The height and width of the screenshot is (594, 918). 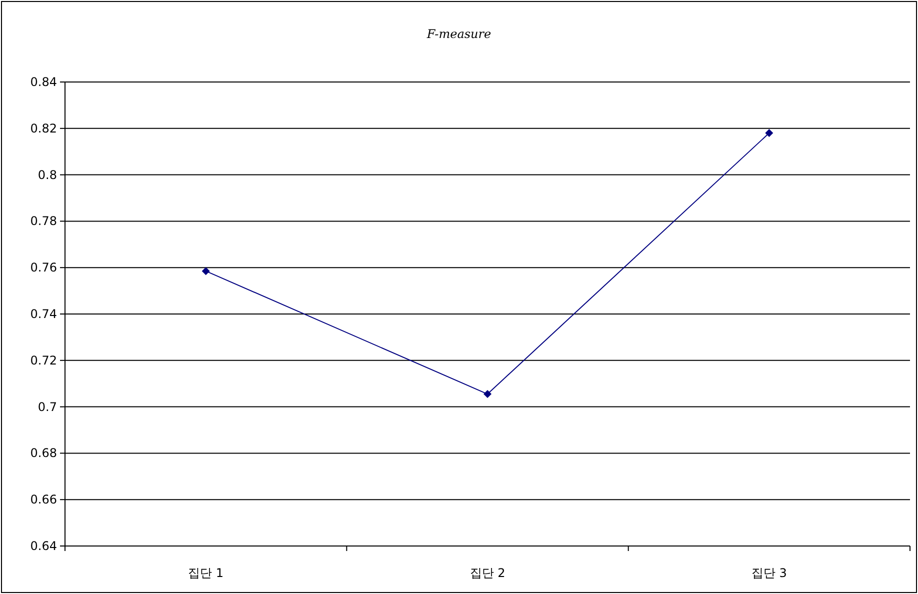 What do you see at coordinates (43, 128) in the screenshot?
I see `y-tick-label: 0.82` at bounding box center [43, 128].